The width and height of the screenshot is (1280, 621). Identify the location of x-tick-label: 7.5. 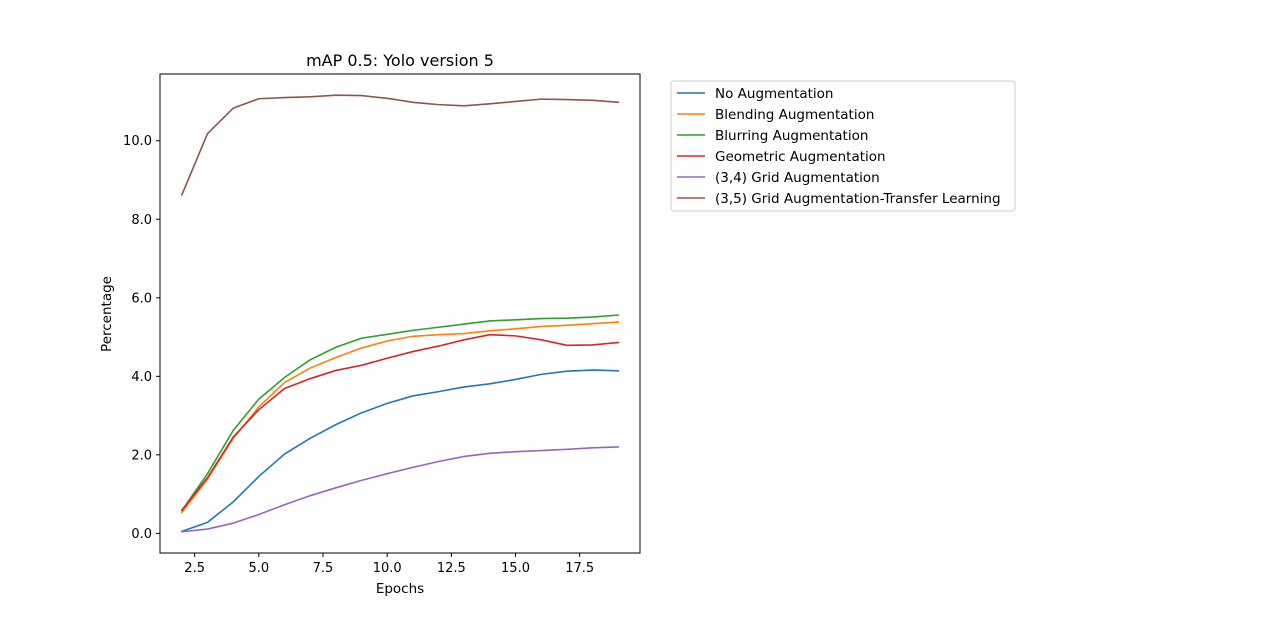
(323, 568).